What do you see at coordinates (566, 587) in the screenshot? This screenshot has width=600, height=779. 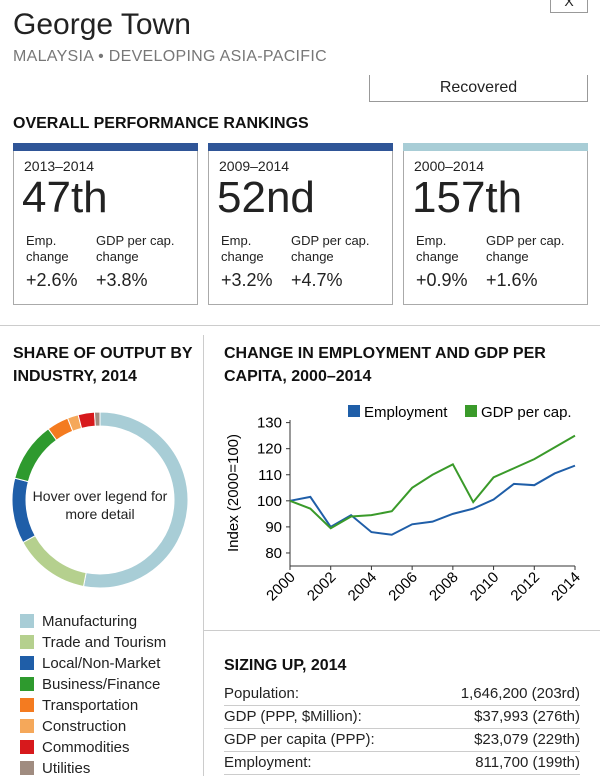 I see `x-tick-label: 2014` at bounding box center [566, 587].